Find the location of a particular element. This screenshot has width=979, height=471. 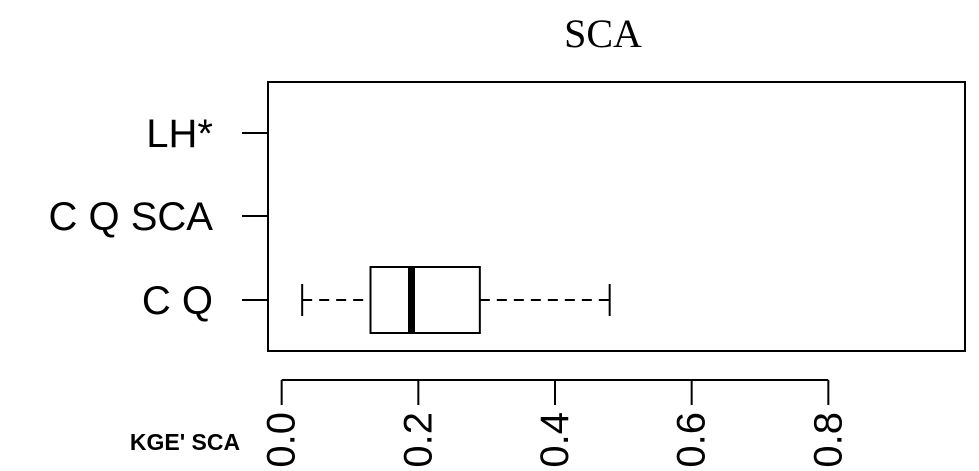

x-tick-label: 0.4 is located at coordinates (555, 440).